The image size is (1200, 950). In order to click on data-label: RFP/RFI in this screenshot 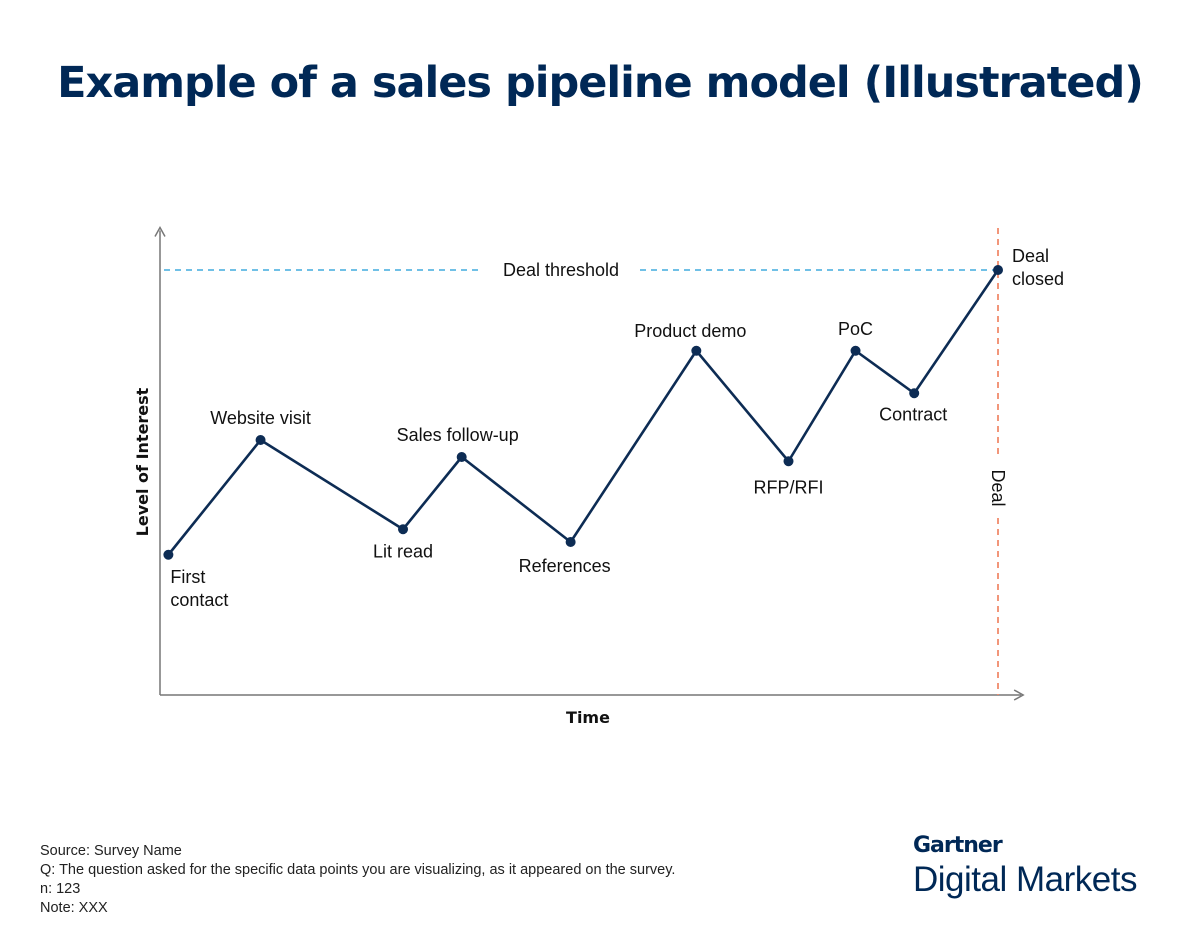, I will do `click(789, 487)`.